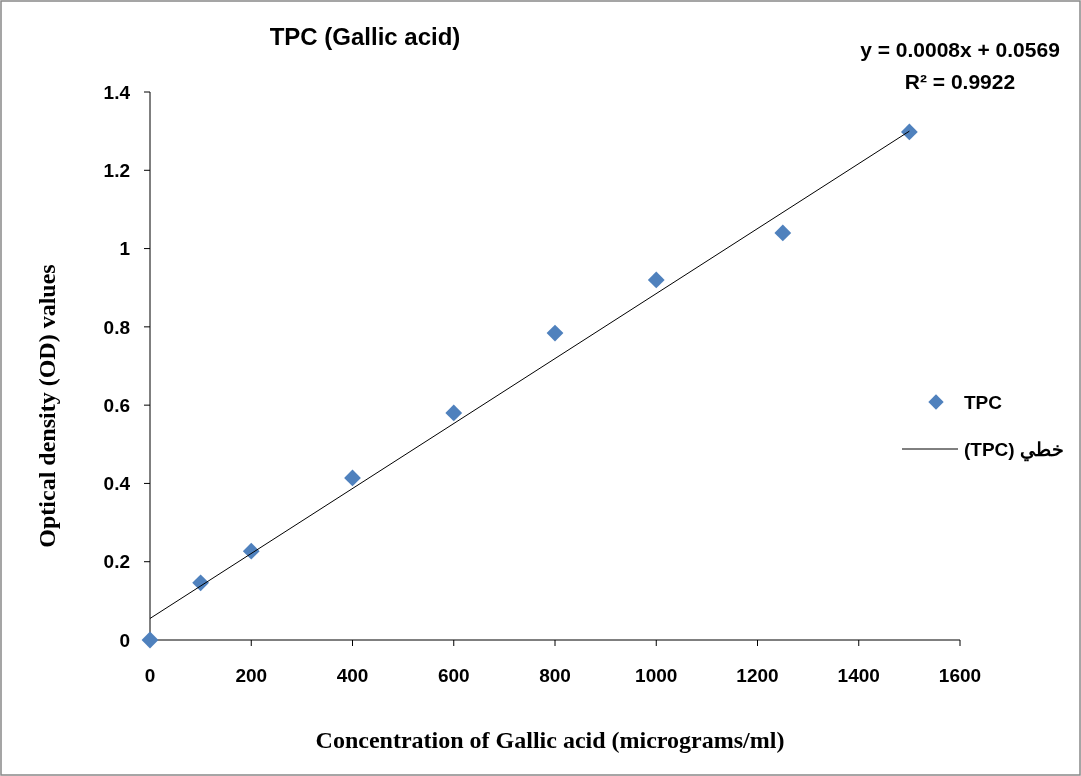  Describe the element at coordinates (550, 740) in the screenshot. I see `x-axis-title: Concentration of Gallic acid (micrograms/ml)` at that location.